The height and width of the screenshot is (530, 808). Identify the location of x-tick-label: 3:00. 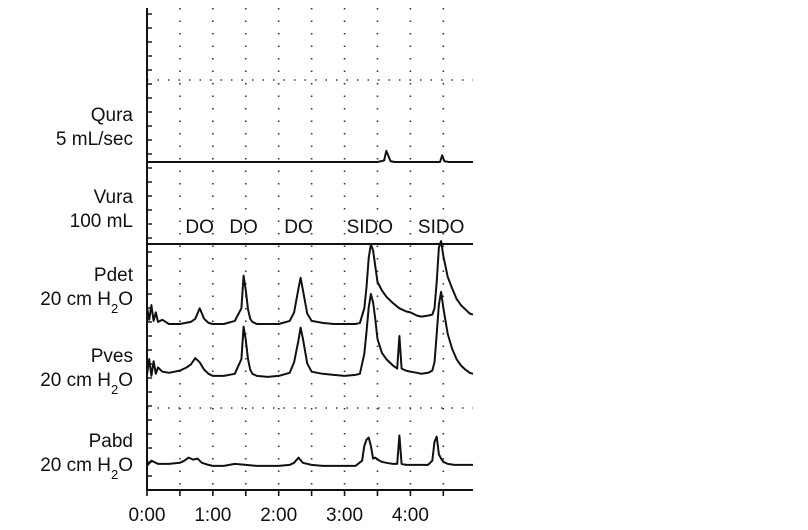
(344, 515).